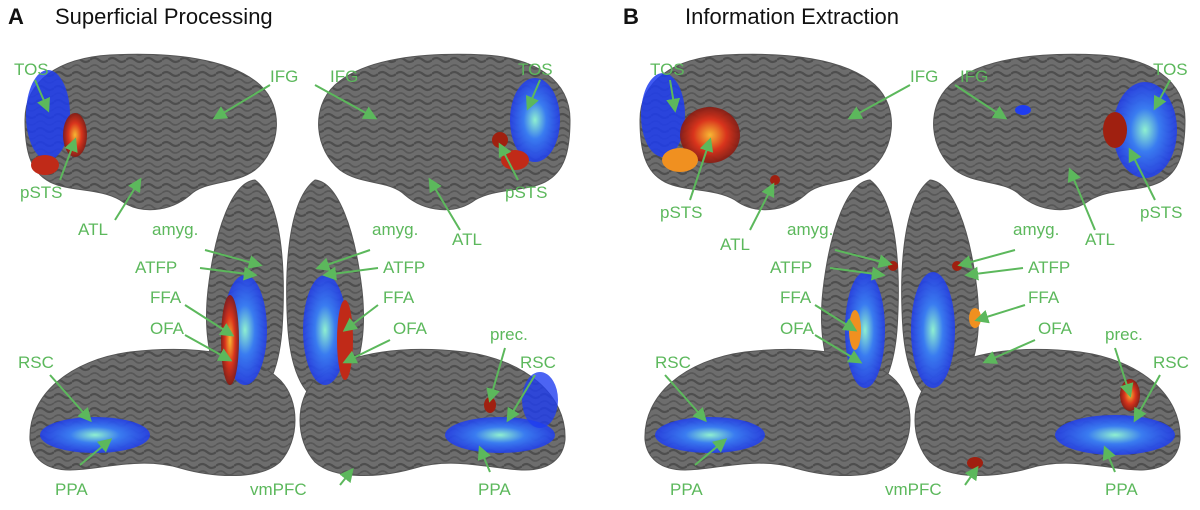  Describe the element at coordinates (631, 16) in the screenshot. I see `panel-letter: B` at that location.